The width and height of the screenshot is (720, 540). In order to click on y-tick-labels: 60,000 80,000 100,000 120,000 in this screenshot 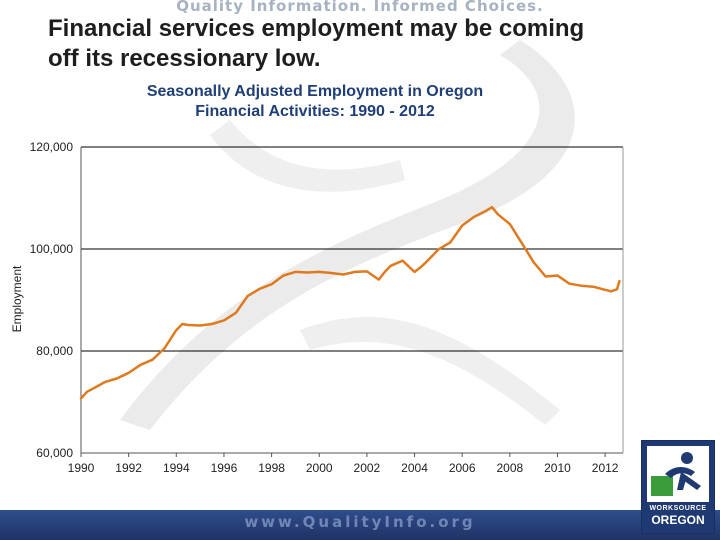, I will do `click(52, 300)`.